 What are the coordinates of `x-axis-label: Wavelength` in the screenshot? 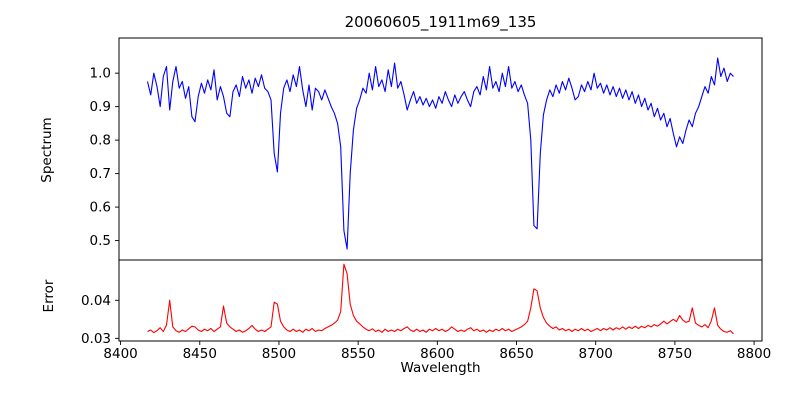 It's located at (440, 368).